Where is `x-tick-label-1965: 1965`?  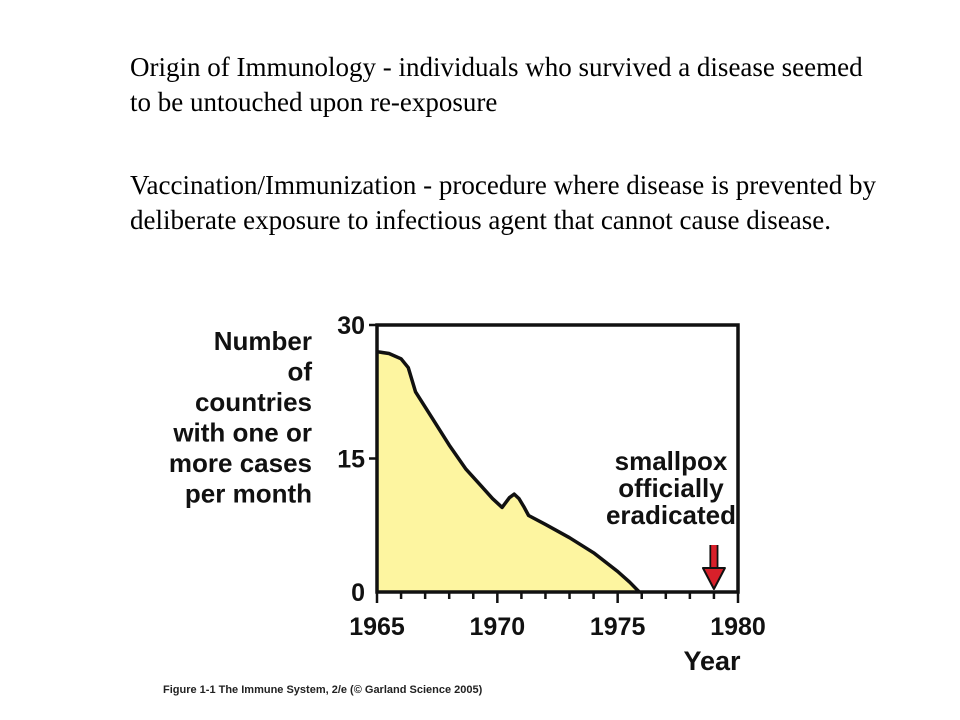 x-tick-label-1965: 1965 is located at coordinates (377, 627).